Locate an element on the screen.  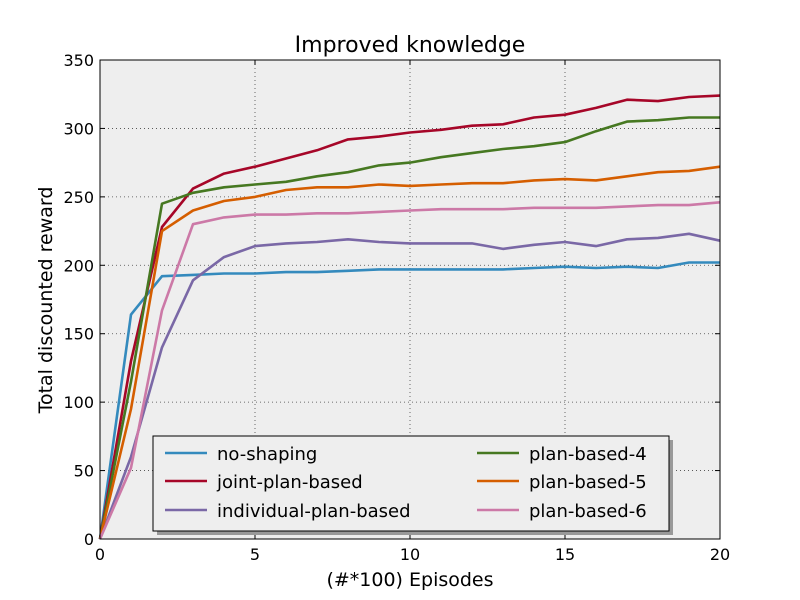
y-tick-label: 300 is located at coordinates (78, 128).